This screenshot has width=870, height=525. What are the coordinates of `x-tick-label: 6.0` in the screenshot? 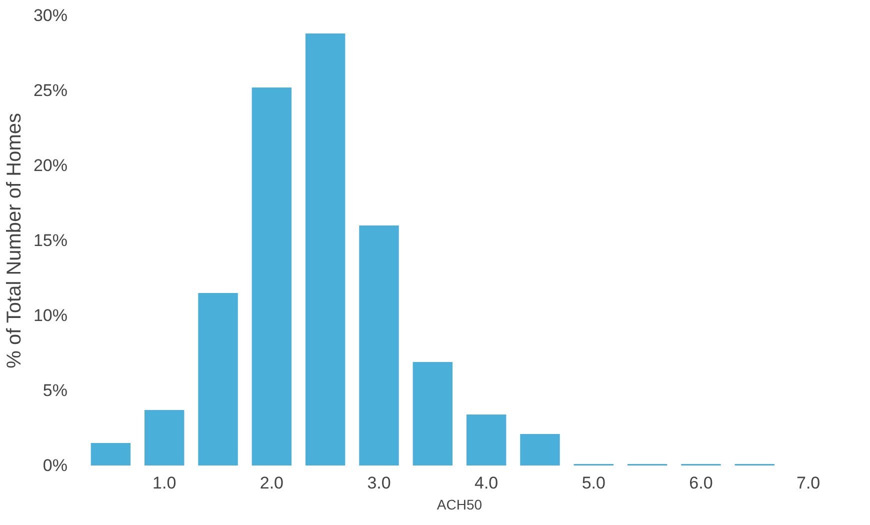 It's located at (701, 483).